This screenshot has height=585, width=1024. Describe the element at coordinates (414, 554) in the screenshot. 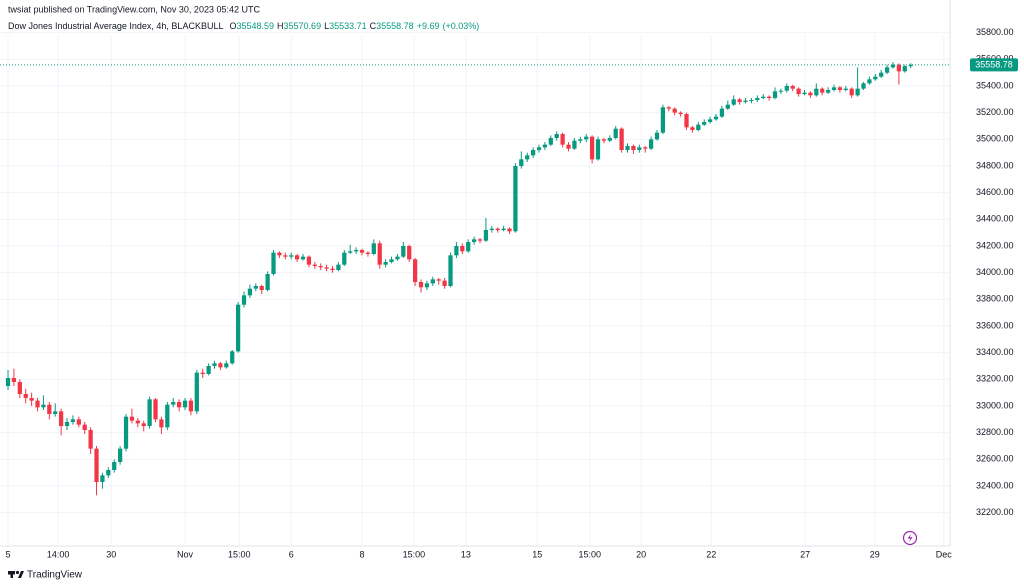

I see `x-tick-label: 15:00` at that location.